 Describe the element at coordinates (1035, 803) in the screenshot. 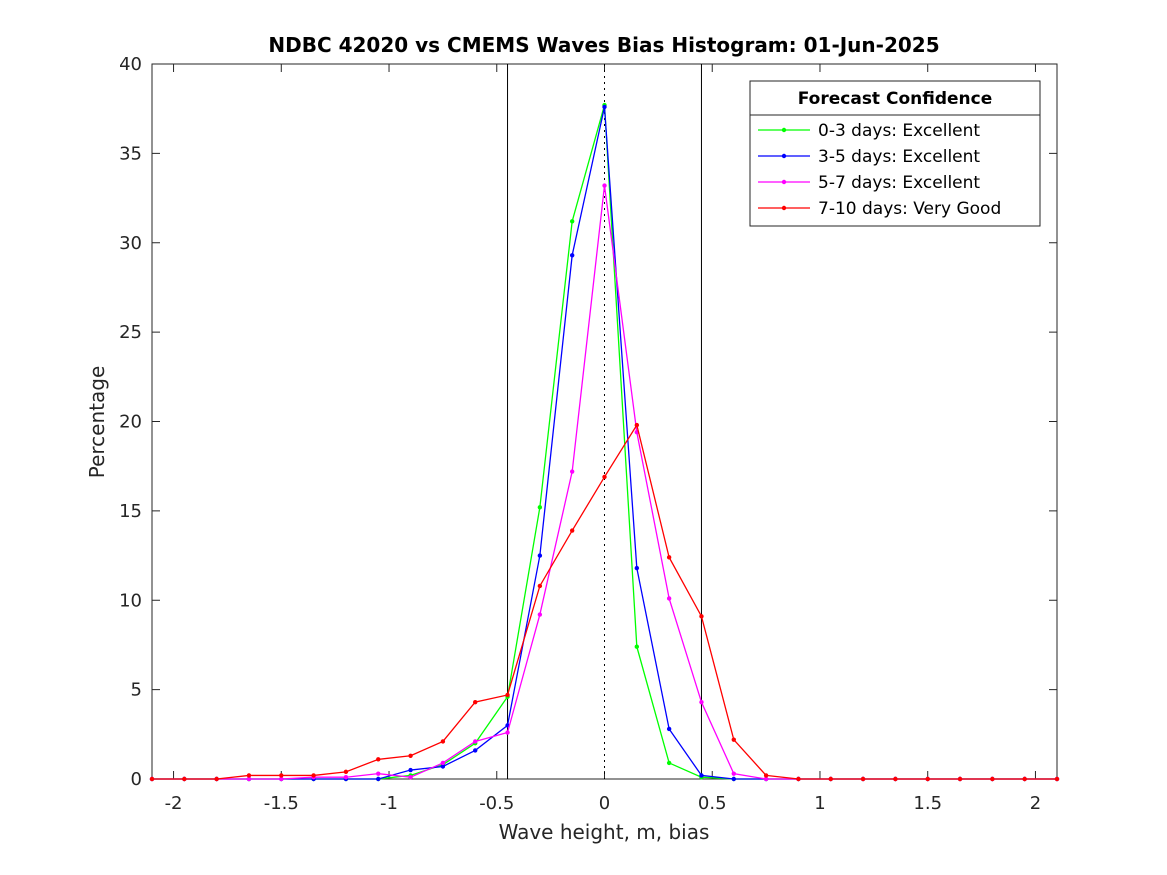

I see `x-tick-label: 2` at that location.